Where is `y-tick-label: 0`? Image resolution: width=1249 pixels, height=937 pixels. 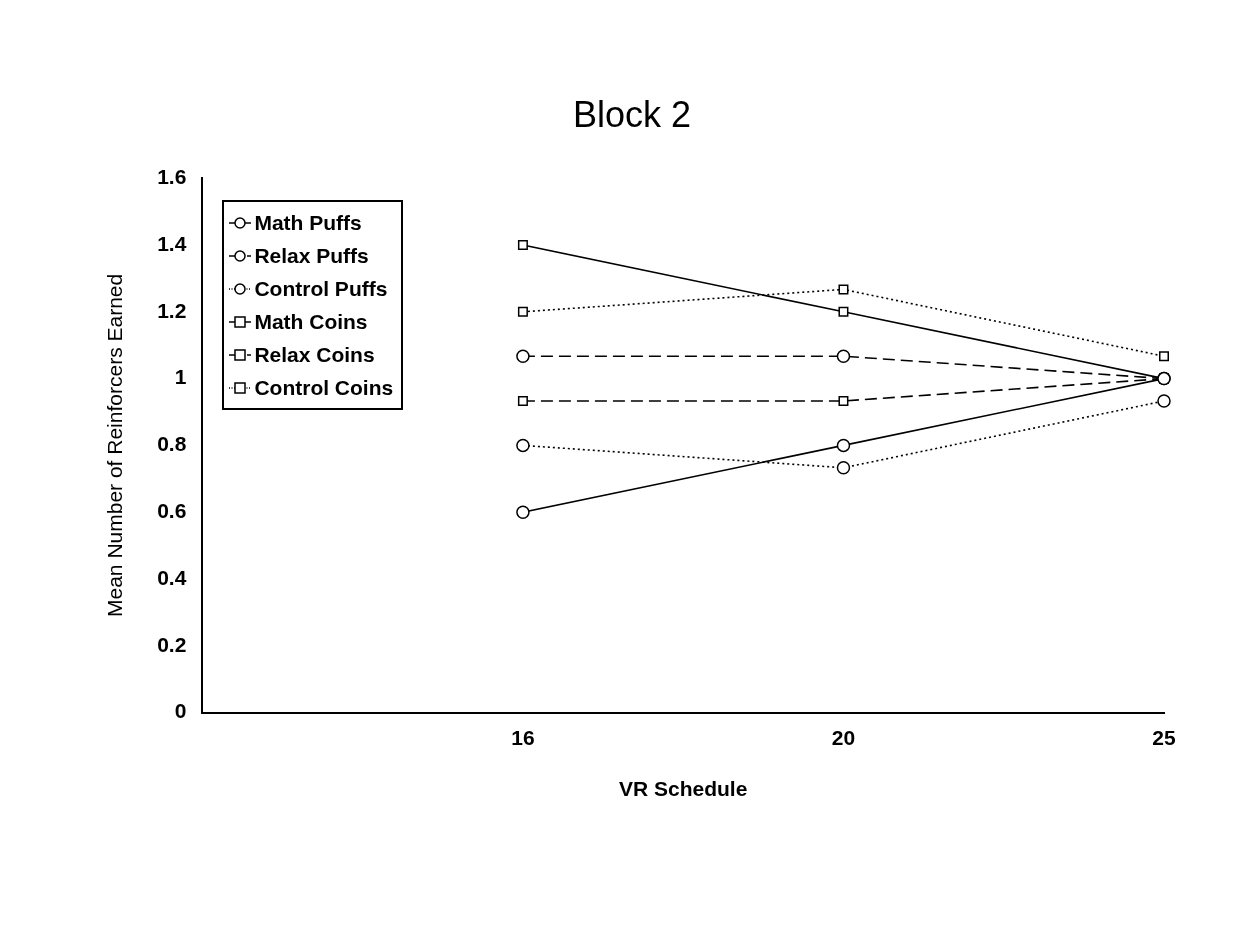 y-tick-label: 0 is located at coordinates (180, 711).